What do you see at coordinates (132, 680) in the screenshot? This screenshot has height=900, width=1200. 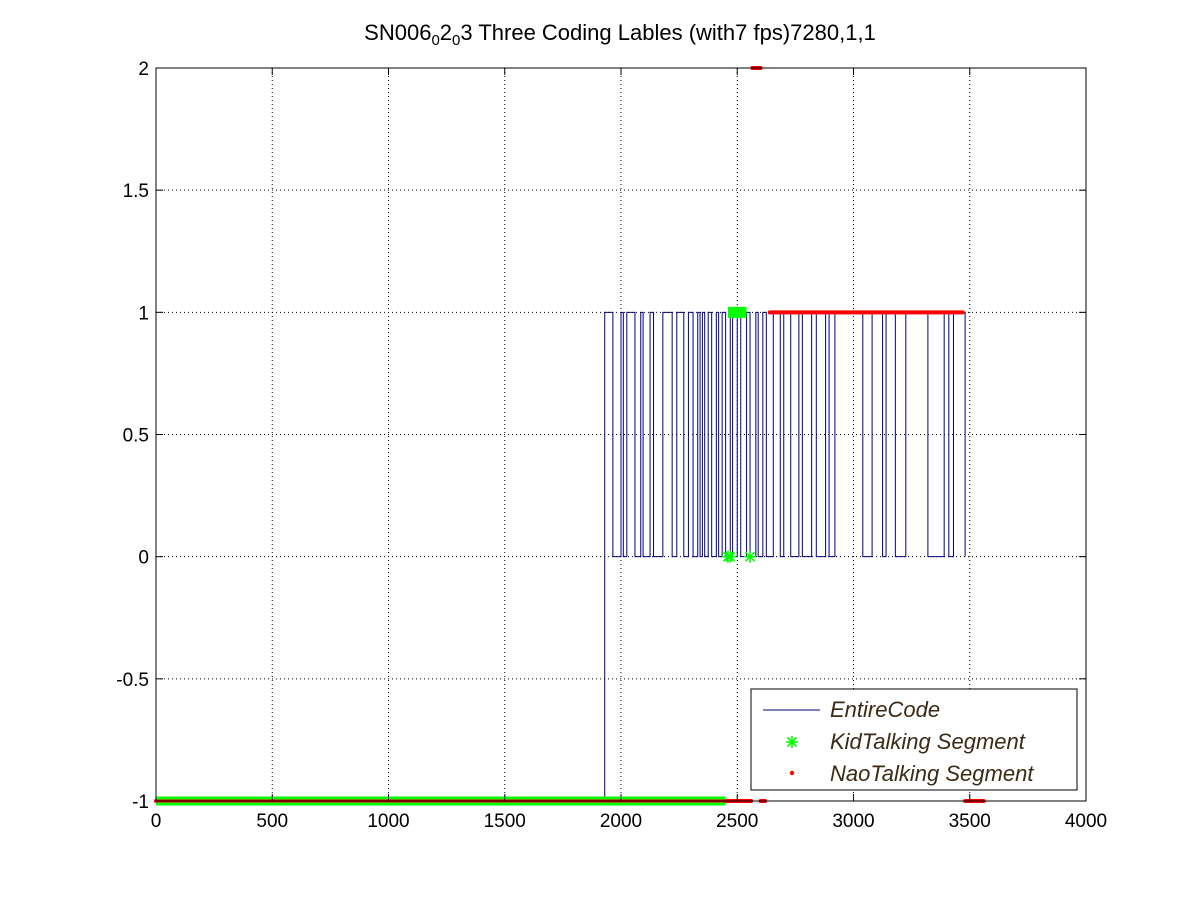 I see `y-tick-label: -0.5` at bounding box center [132, 680].